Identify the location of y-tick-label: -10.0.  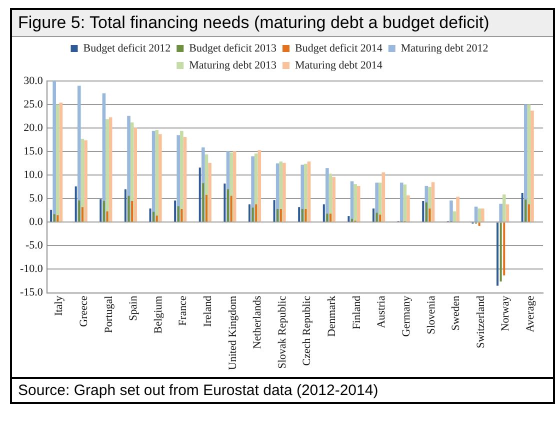
(32, 269).